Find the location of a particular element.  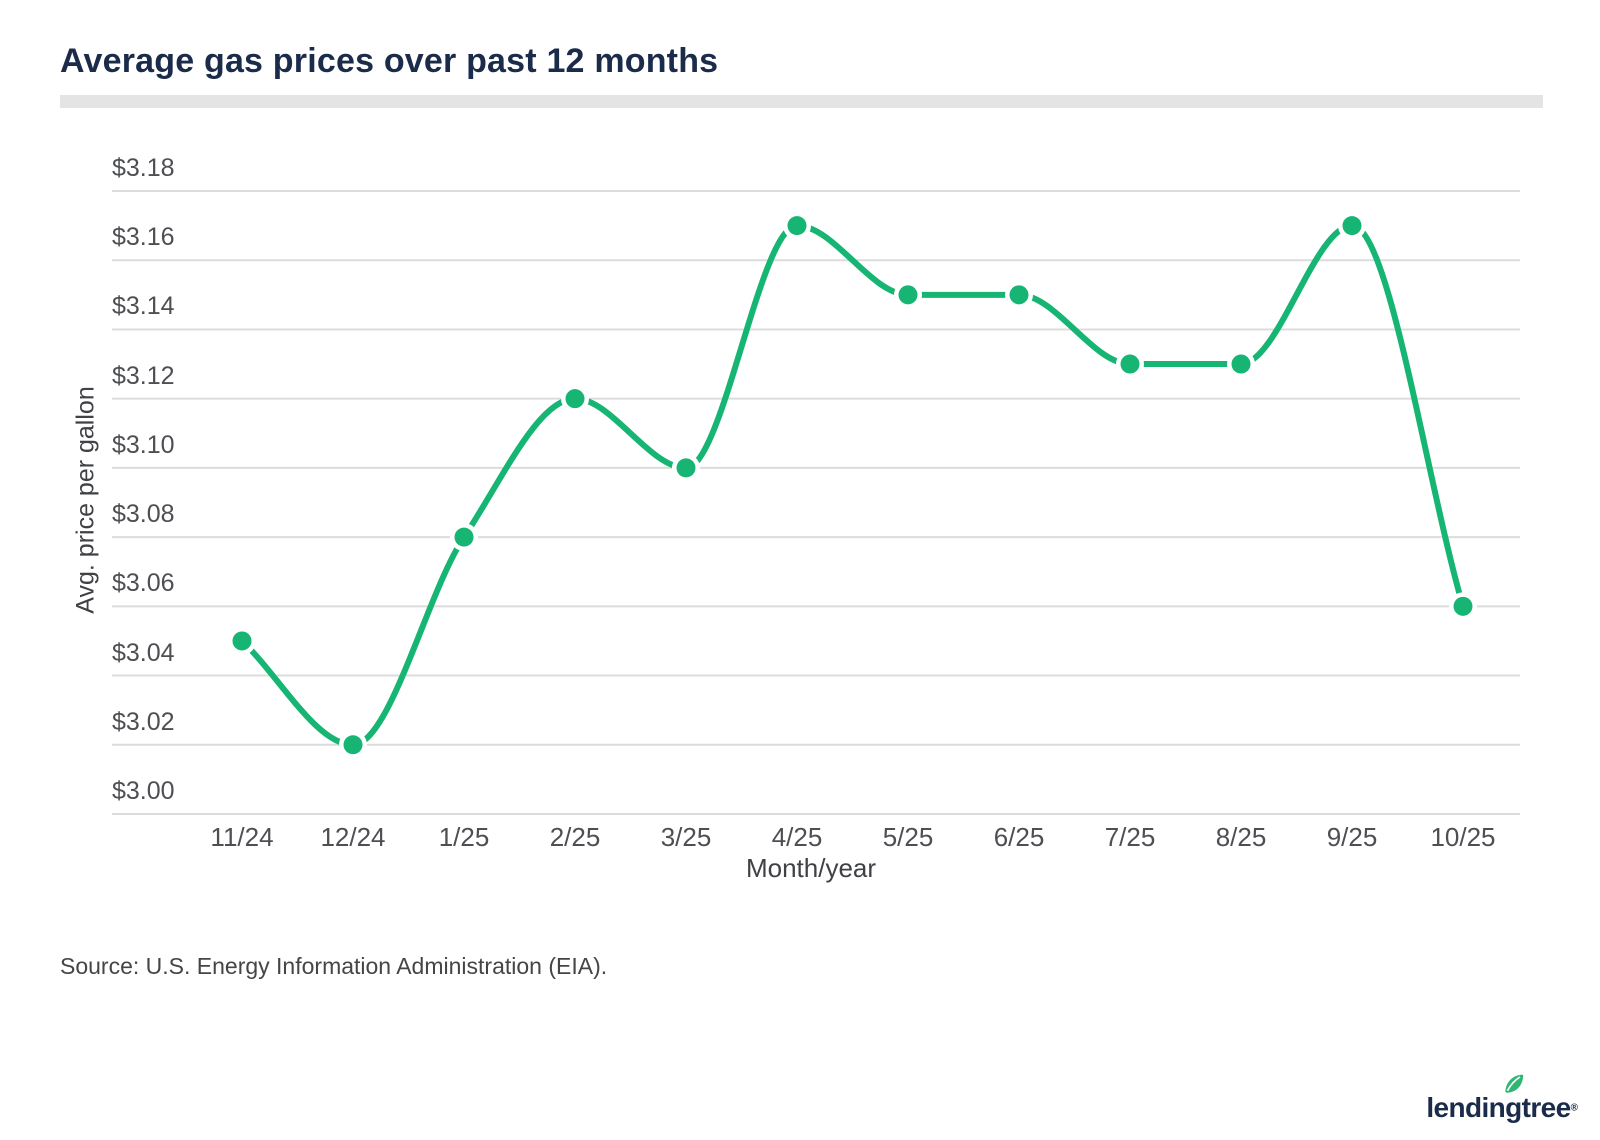

y-tick-label: $3.12 is located at coordinates (143, 375).